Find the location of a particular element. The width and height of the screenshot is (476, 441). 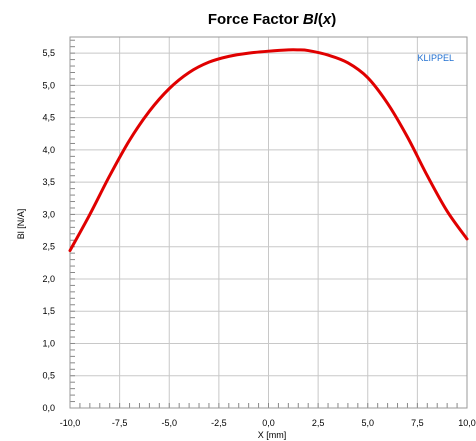

y-tick-label-4: 2,0 is located at coordinates (48, 279).